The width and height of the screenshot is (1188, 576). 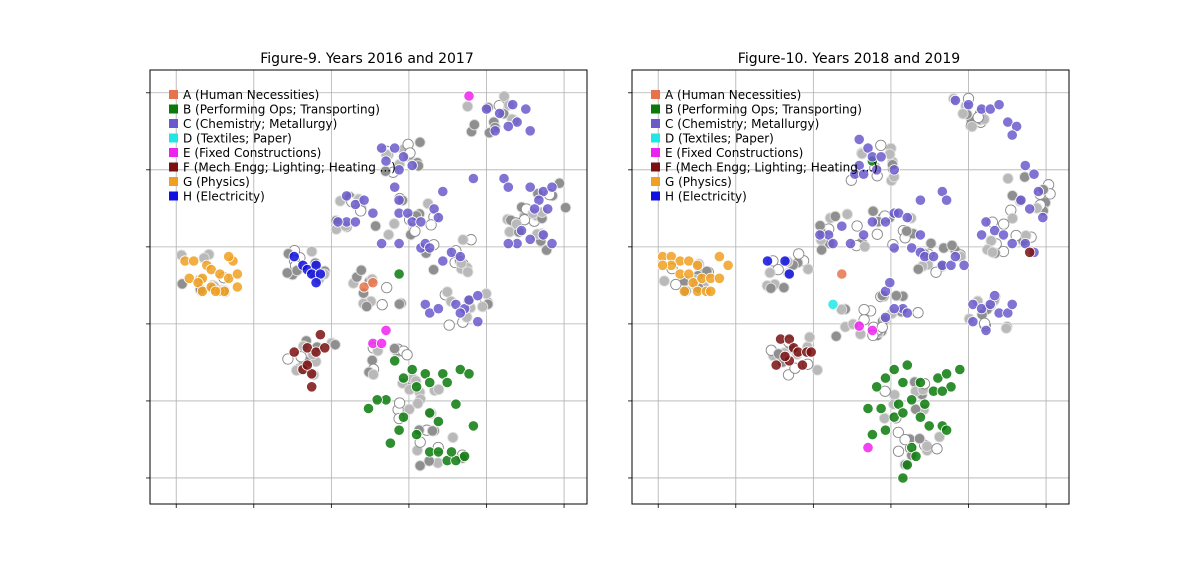 I want to click on legend-label: G (Physics), so click(x=216, y=182).